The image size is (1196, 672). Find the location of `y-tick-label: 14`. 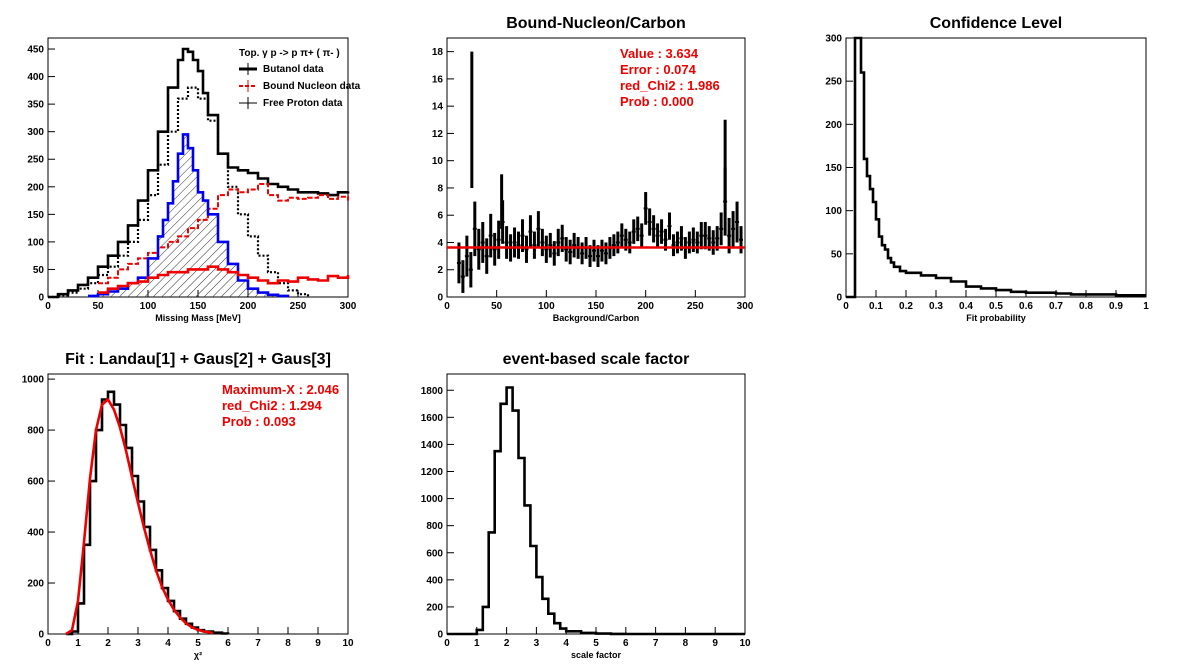

y-tick-label: 14 is located at coordinates (438, 107).